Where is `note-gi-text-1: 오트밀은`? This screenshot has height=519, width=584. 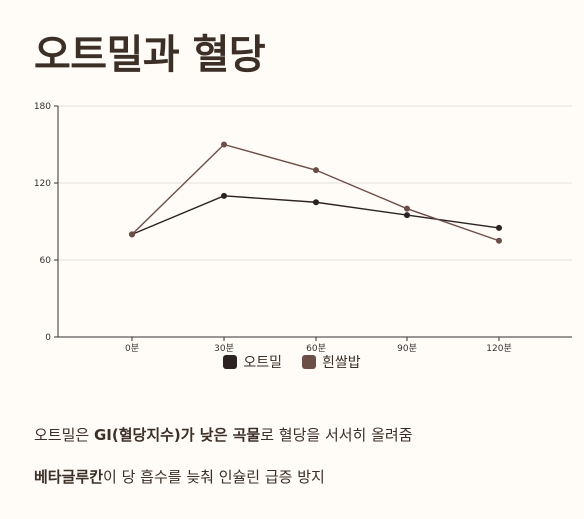 note-gi-text-1: 오트밀은 is located at coordinates (64, 435).